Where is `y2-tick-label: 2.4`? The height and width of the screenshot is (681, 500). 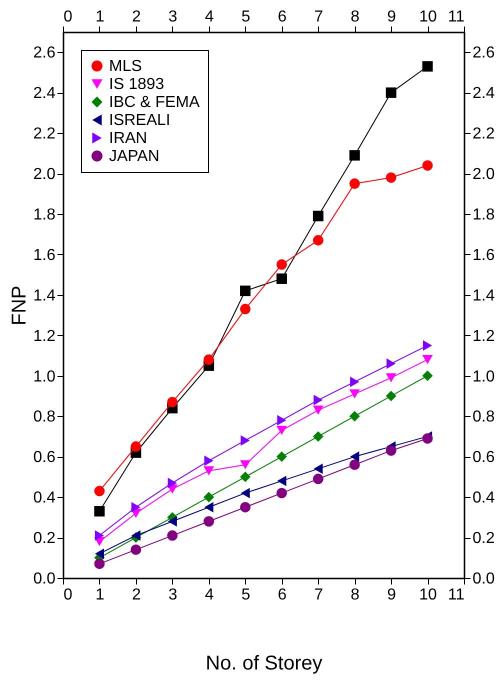
y2-tick-label: 2.4 is located at coordinates (483, 93).